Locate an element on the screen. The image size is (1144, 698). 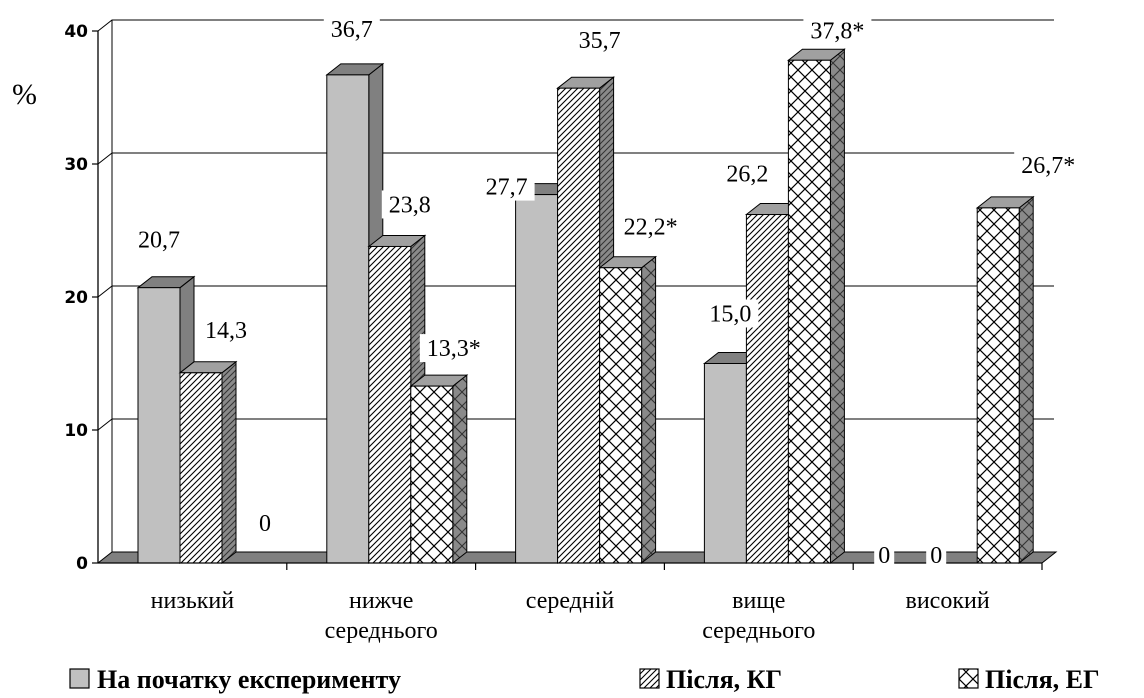
data-label-kg-4: 0 is located at coordinates (936, 556).